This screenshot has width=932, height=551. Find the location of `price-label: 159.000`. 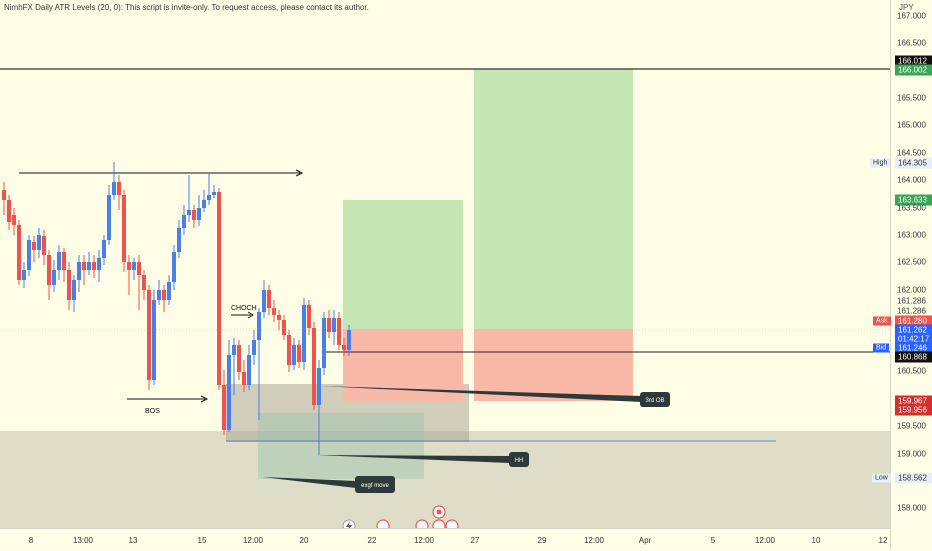

price-label: 159.000 is located at coordinates (911, 454).